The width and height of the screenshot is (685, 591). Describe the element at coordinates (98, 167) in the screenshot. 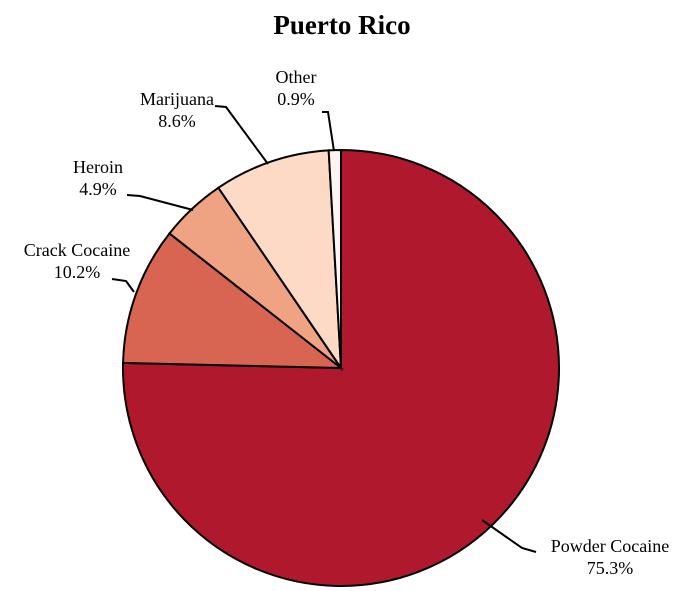

I see `slice-label-name: Heroin` at that location.